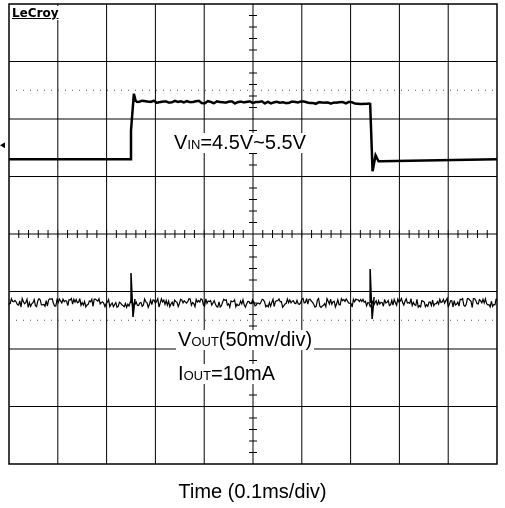  Describe the element at coordinates (205, 341) in the screenshot. I see `vout-label-sub: OUT` at that location.